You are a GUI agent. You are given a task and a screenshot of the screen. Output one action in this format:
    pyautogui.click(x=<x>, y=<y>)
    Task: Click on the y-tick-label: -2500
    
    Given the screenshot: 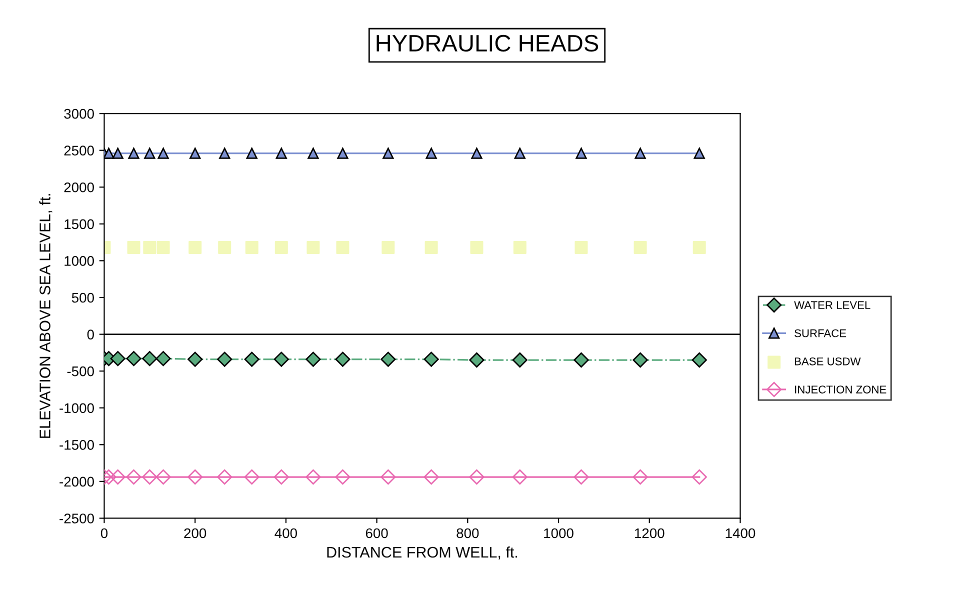 What is the action you would take?
    pyautogui.click(x=77, y=519)
    